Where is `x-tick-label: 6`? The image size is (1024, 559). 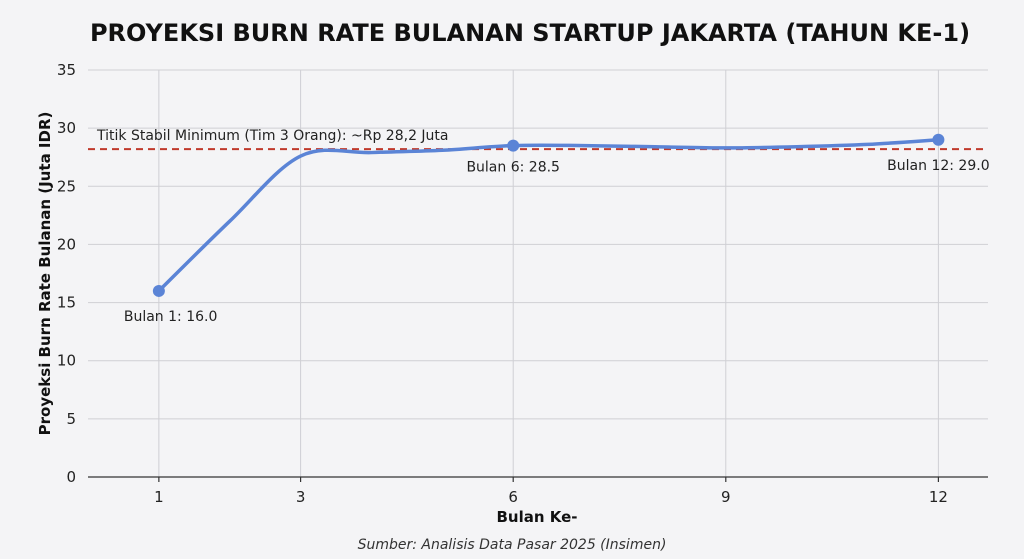 x-tick-label: 6 is located at coordinates (513, 497).